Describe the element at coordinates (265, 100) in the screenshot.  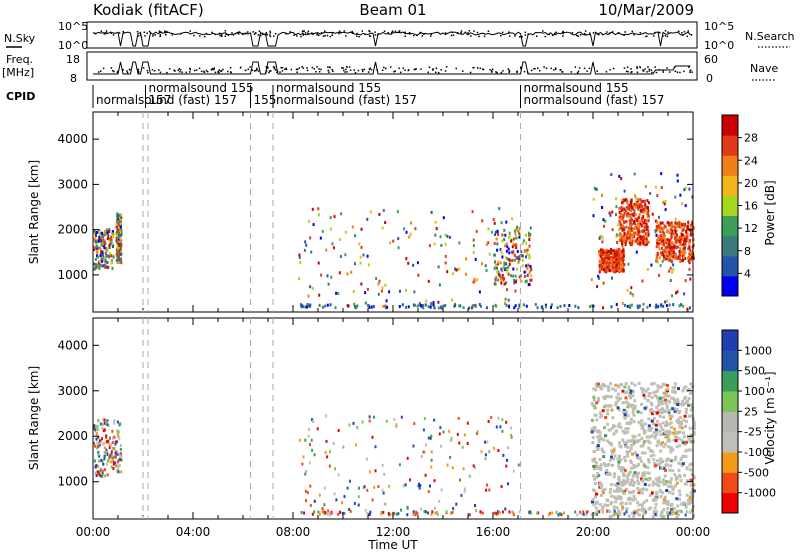
I see `cpid-text: 155` at that location.